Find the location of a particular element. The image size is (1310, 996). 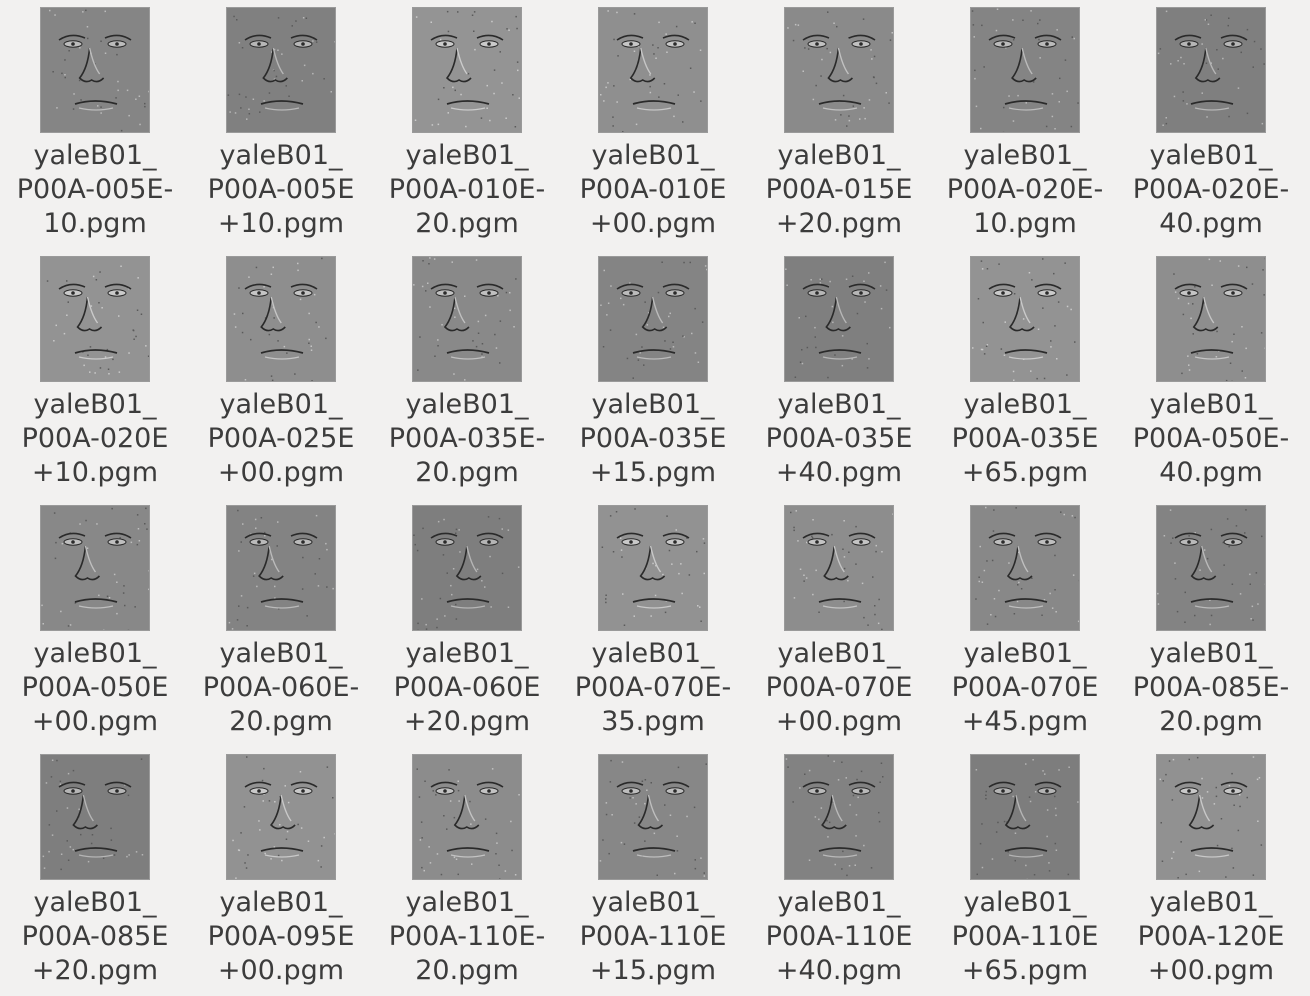

file-name-label: yaleB01_ P00A-095E +00.pgm is located at coordinates (281, 937).